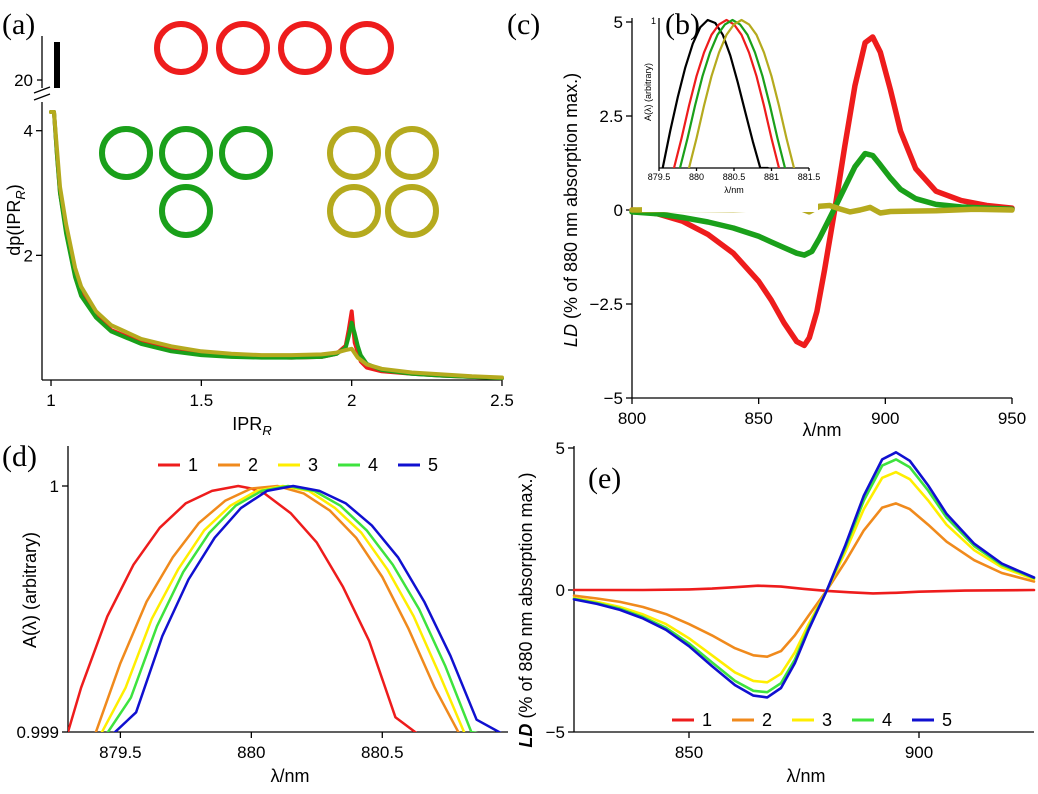 The height and width of the screenshot is (794, 1038). I want to click on panel-d-xlabel: λ/nm, so click(289, 776).